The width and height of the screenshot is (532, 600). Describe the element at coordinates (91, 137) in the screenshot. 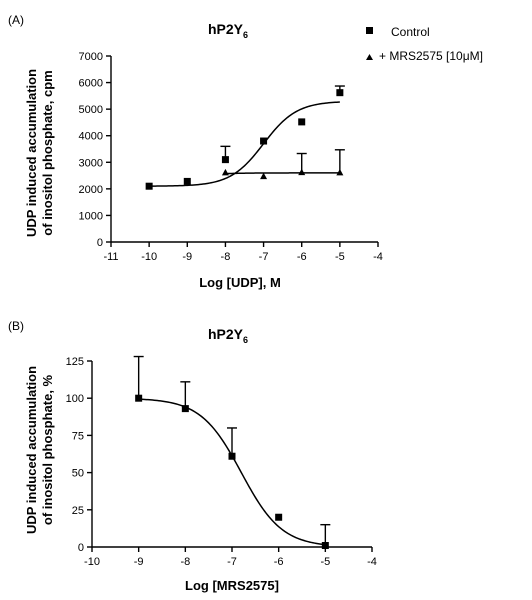

I see `panel-a-y-tick-label: 4000` at that location.